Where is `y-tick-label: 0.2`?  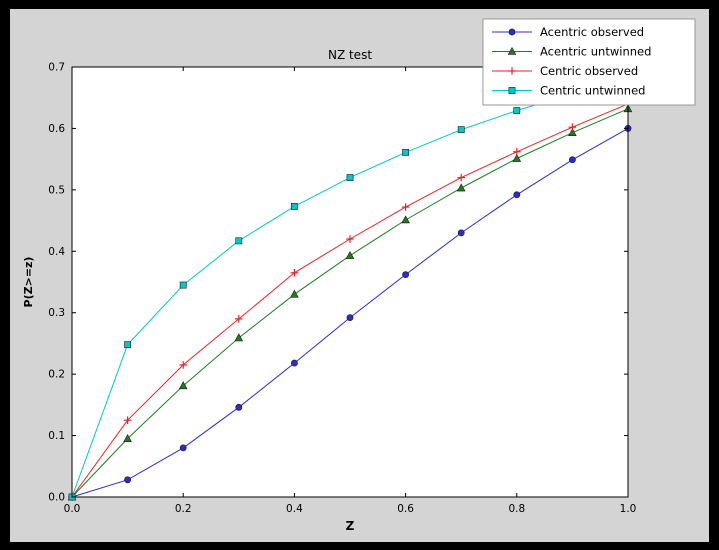 y-tick-label: 0.2 is located at coordinates (56, 375).